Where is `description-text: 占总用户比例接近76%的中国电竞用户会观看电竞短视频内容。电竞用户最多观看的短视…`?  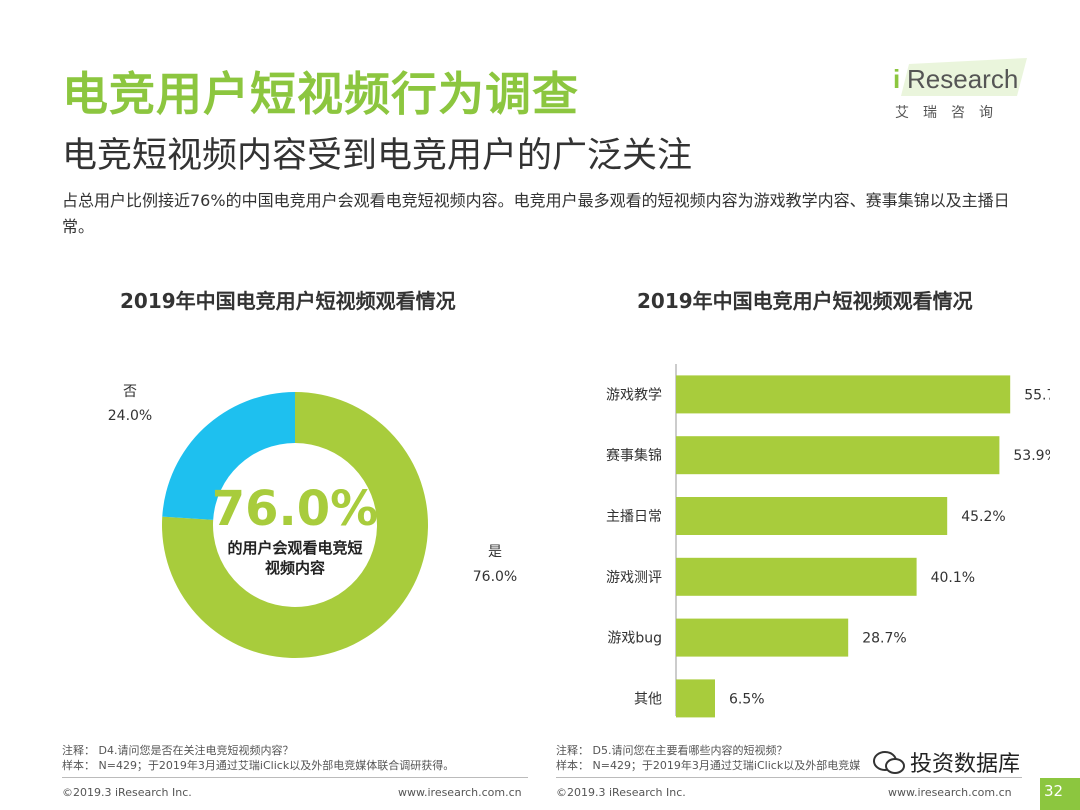 description-text: 占总用户比例接近76%的中国电竞用户会观看电竞短视频内容。电竞用户最多观看的短视… is located at coordinates (536, 213).